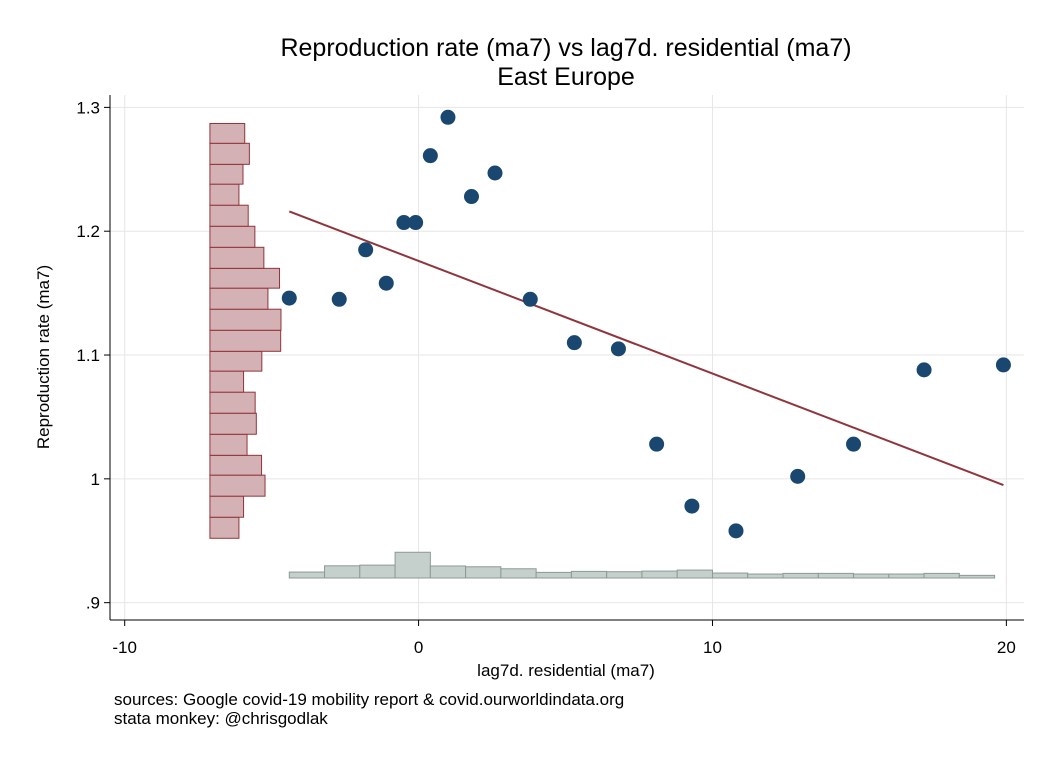  I want to click on y-tick-label: 1.3, so click(88, 107).